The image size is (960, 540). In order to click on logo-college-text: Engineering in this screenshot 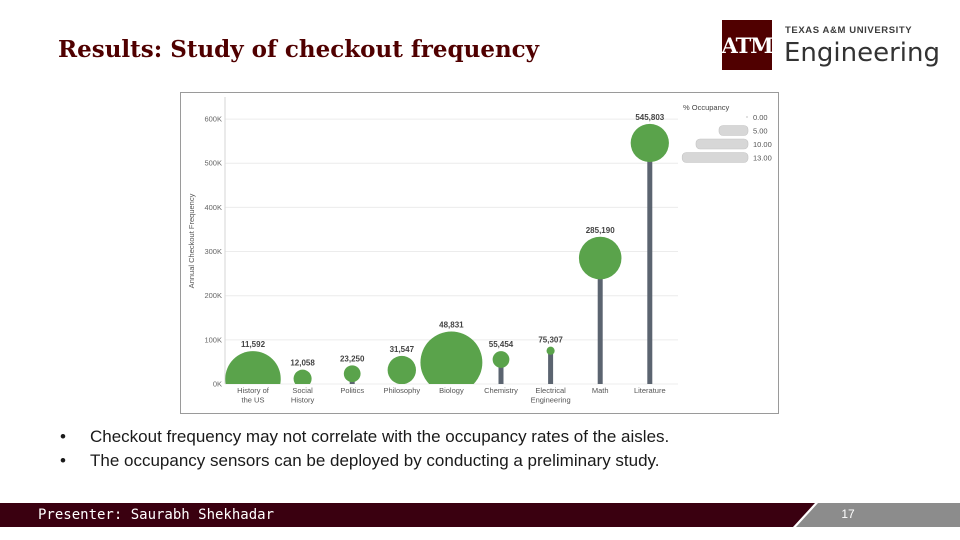, I will do `click(862, 53)`.